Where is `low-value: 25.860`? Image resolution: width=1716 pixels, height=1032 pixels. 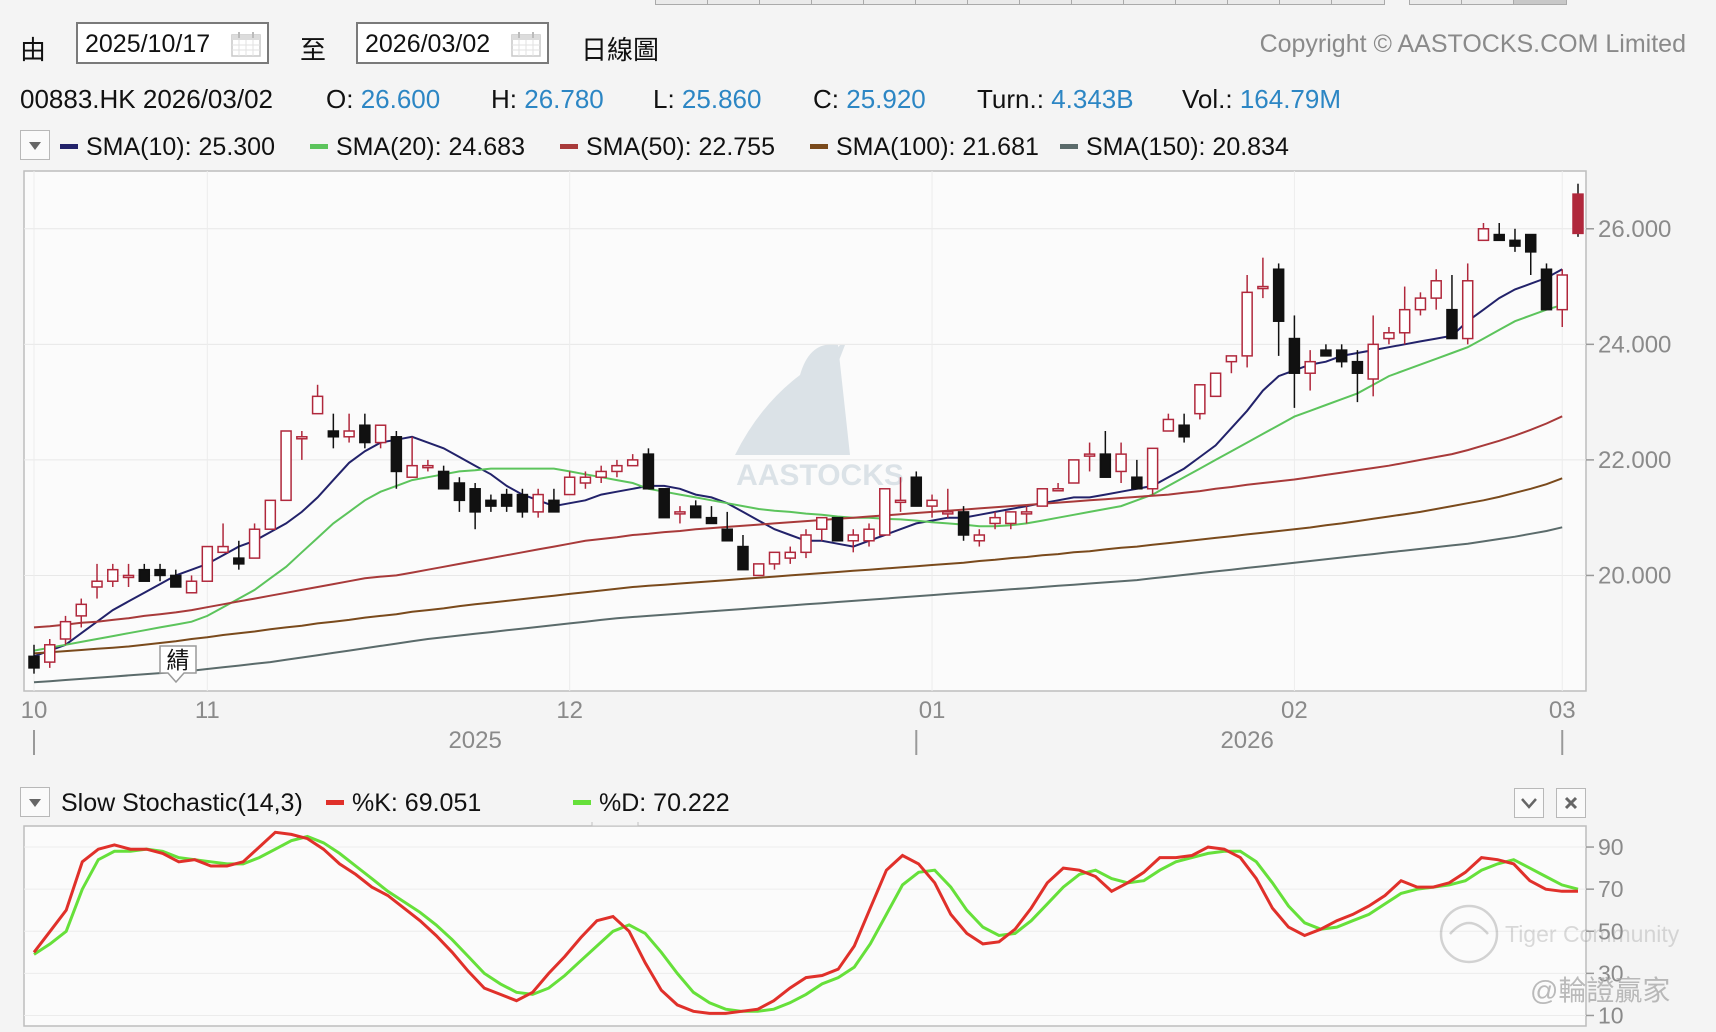 low-value: 25.860 is located at coordinates (721, 99).